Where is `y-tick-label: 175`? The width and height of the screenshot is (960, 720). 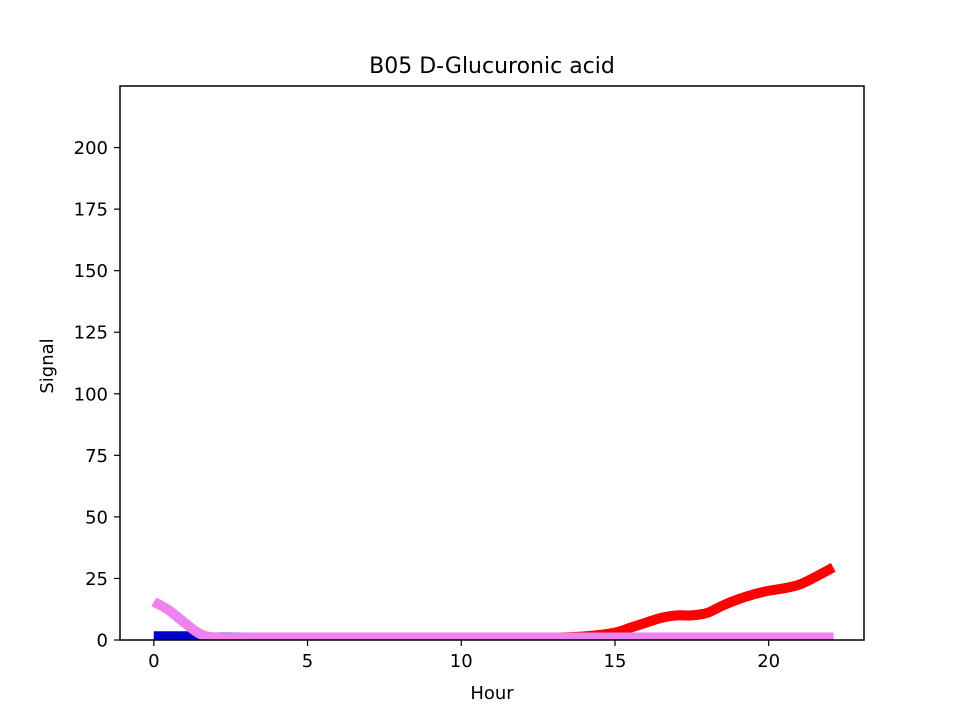
y-tick-label: 175 is located at coordinates (91, 210).